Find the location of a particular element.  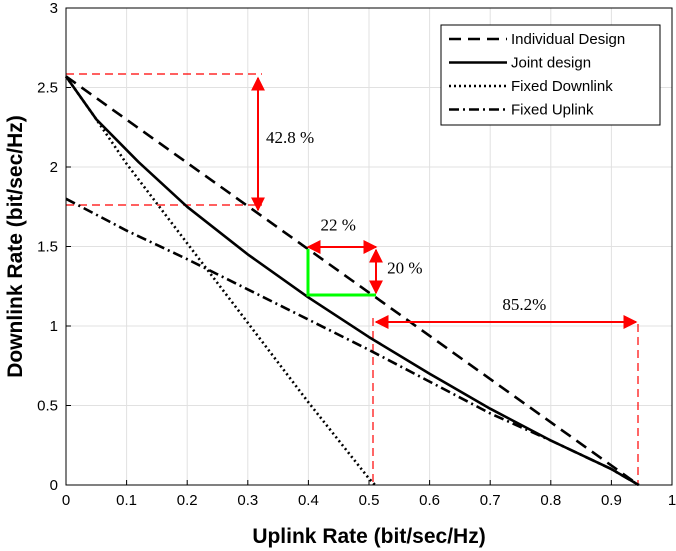

y-tick-label: 0.5 is located at coordinates (47, 406).